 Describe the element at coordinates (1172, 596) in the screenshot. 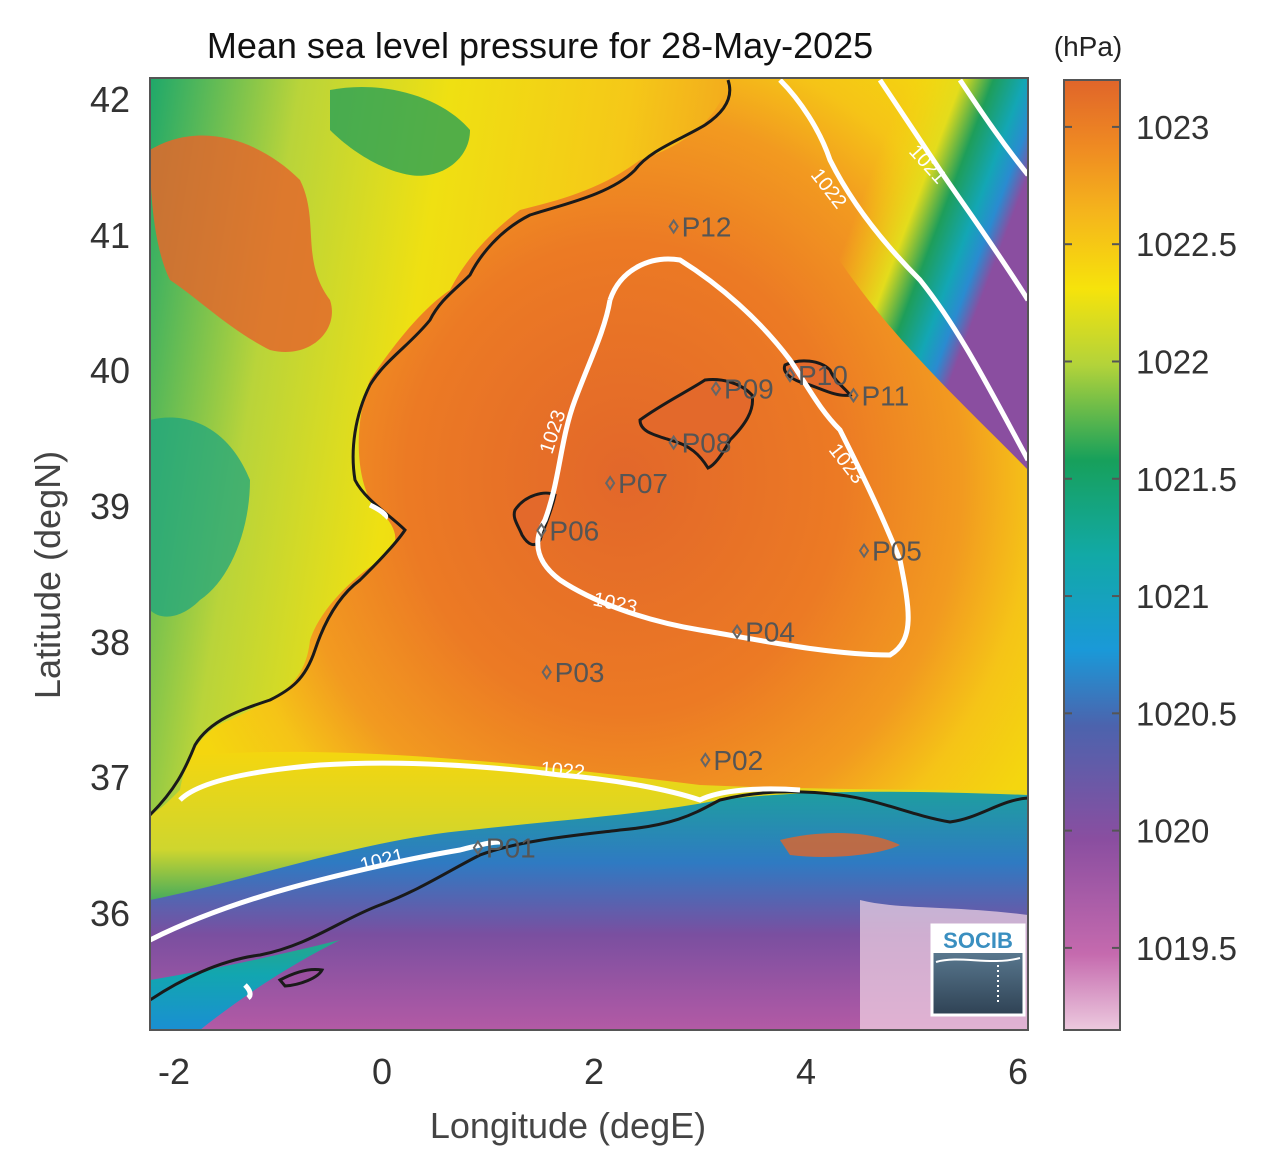

I see `colorbar-tick-label: 1021` at that location.